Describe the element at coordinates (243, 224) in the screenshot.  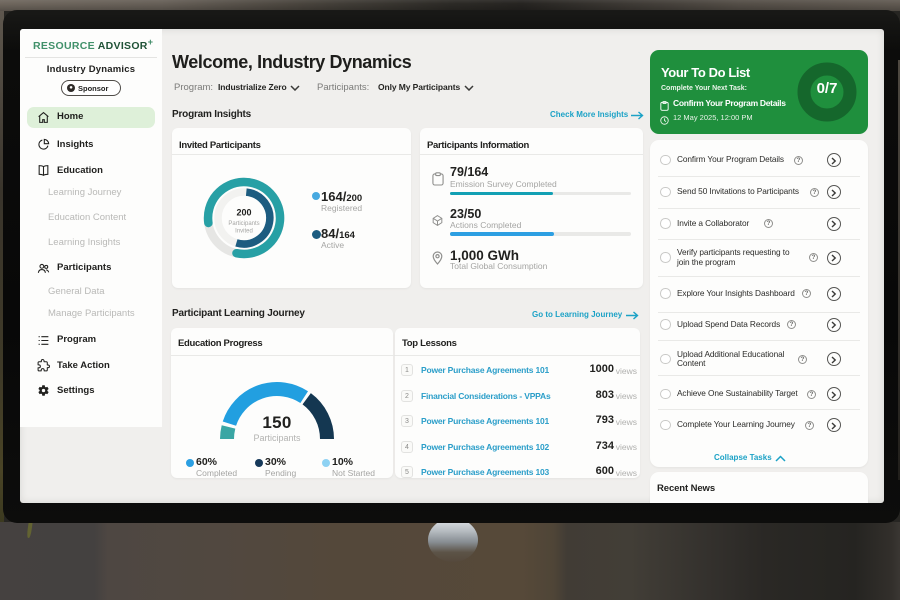
I see `svg-text: Participants` at that location.